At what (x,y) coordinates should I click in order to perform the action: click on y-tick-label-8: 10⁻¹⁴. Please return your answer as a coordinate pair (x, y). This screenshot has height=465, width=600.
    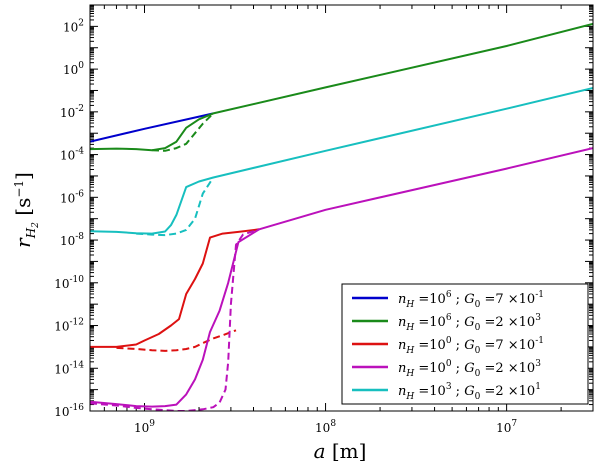
    Looking at the image, I should click on (69, 368).